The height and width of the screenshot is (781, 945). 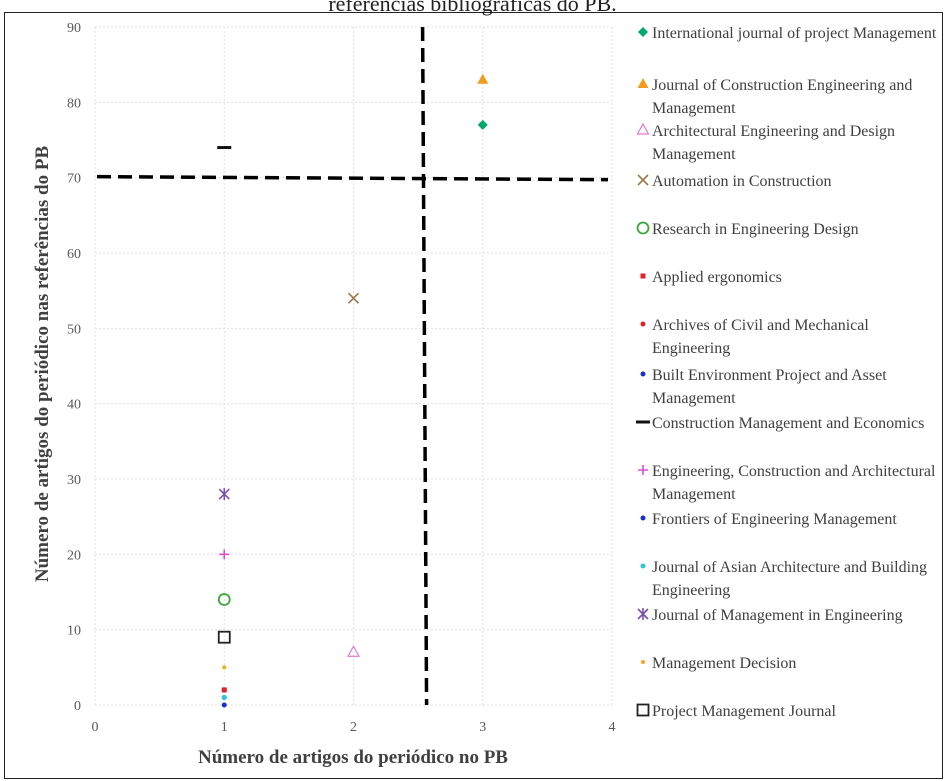 What do you see at coordinates (74, 555) in the screenshot?
I see `y-tick-label: 20` at bounding box center [74, 555].